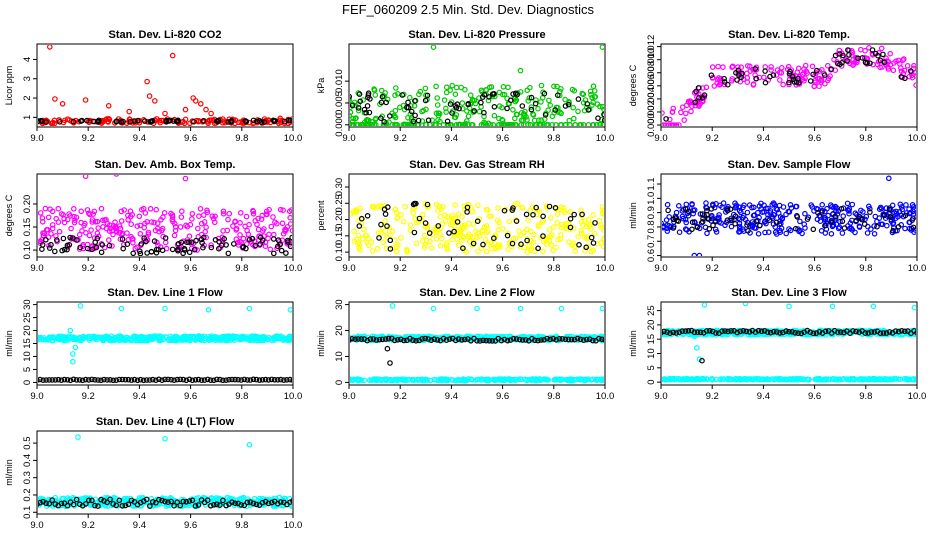  Describe the element at coordinates (651, 353) in the screenshot. I see `y-tick-label: 10` at that location.